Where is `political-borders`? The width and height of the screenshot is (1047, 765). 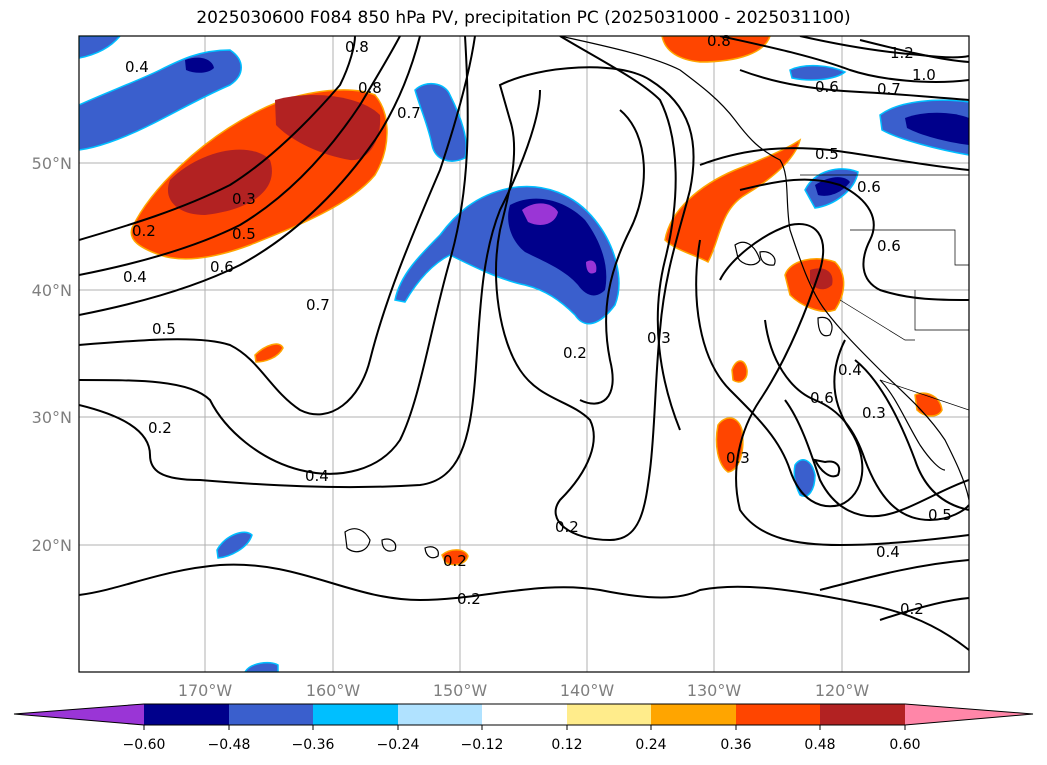 political-borders is located at coordinates (884, 292).